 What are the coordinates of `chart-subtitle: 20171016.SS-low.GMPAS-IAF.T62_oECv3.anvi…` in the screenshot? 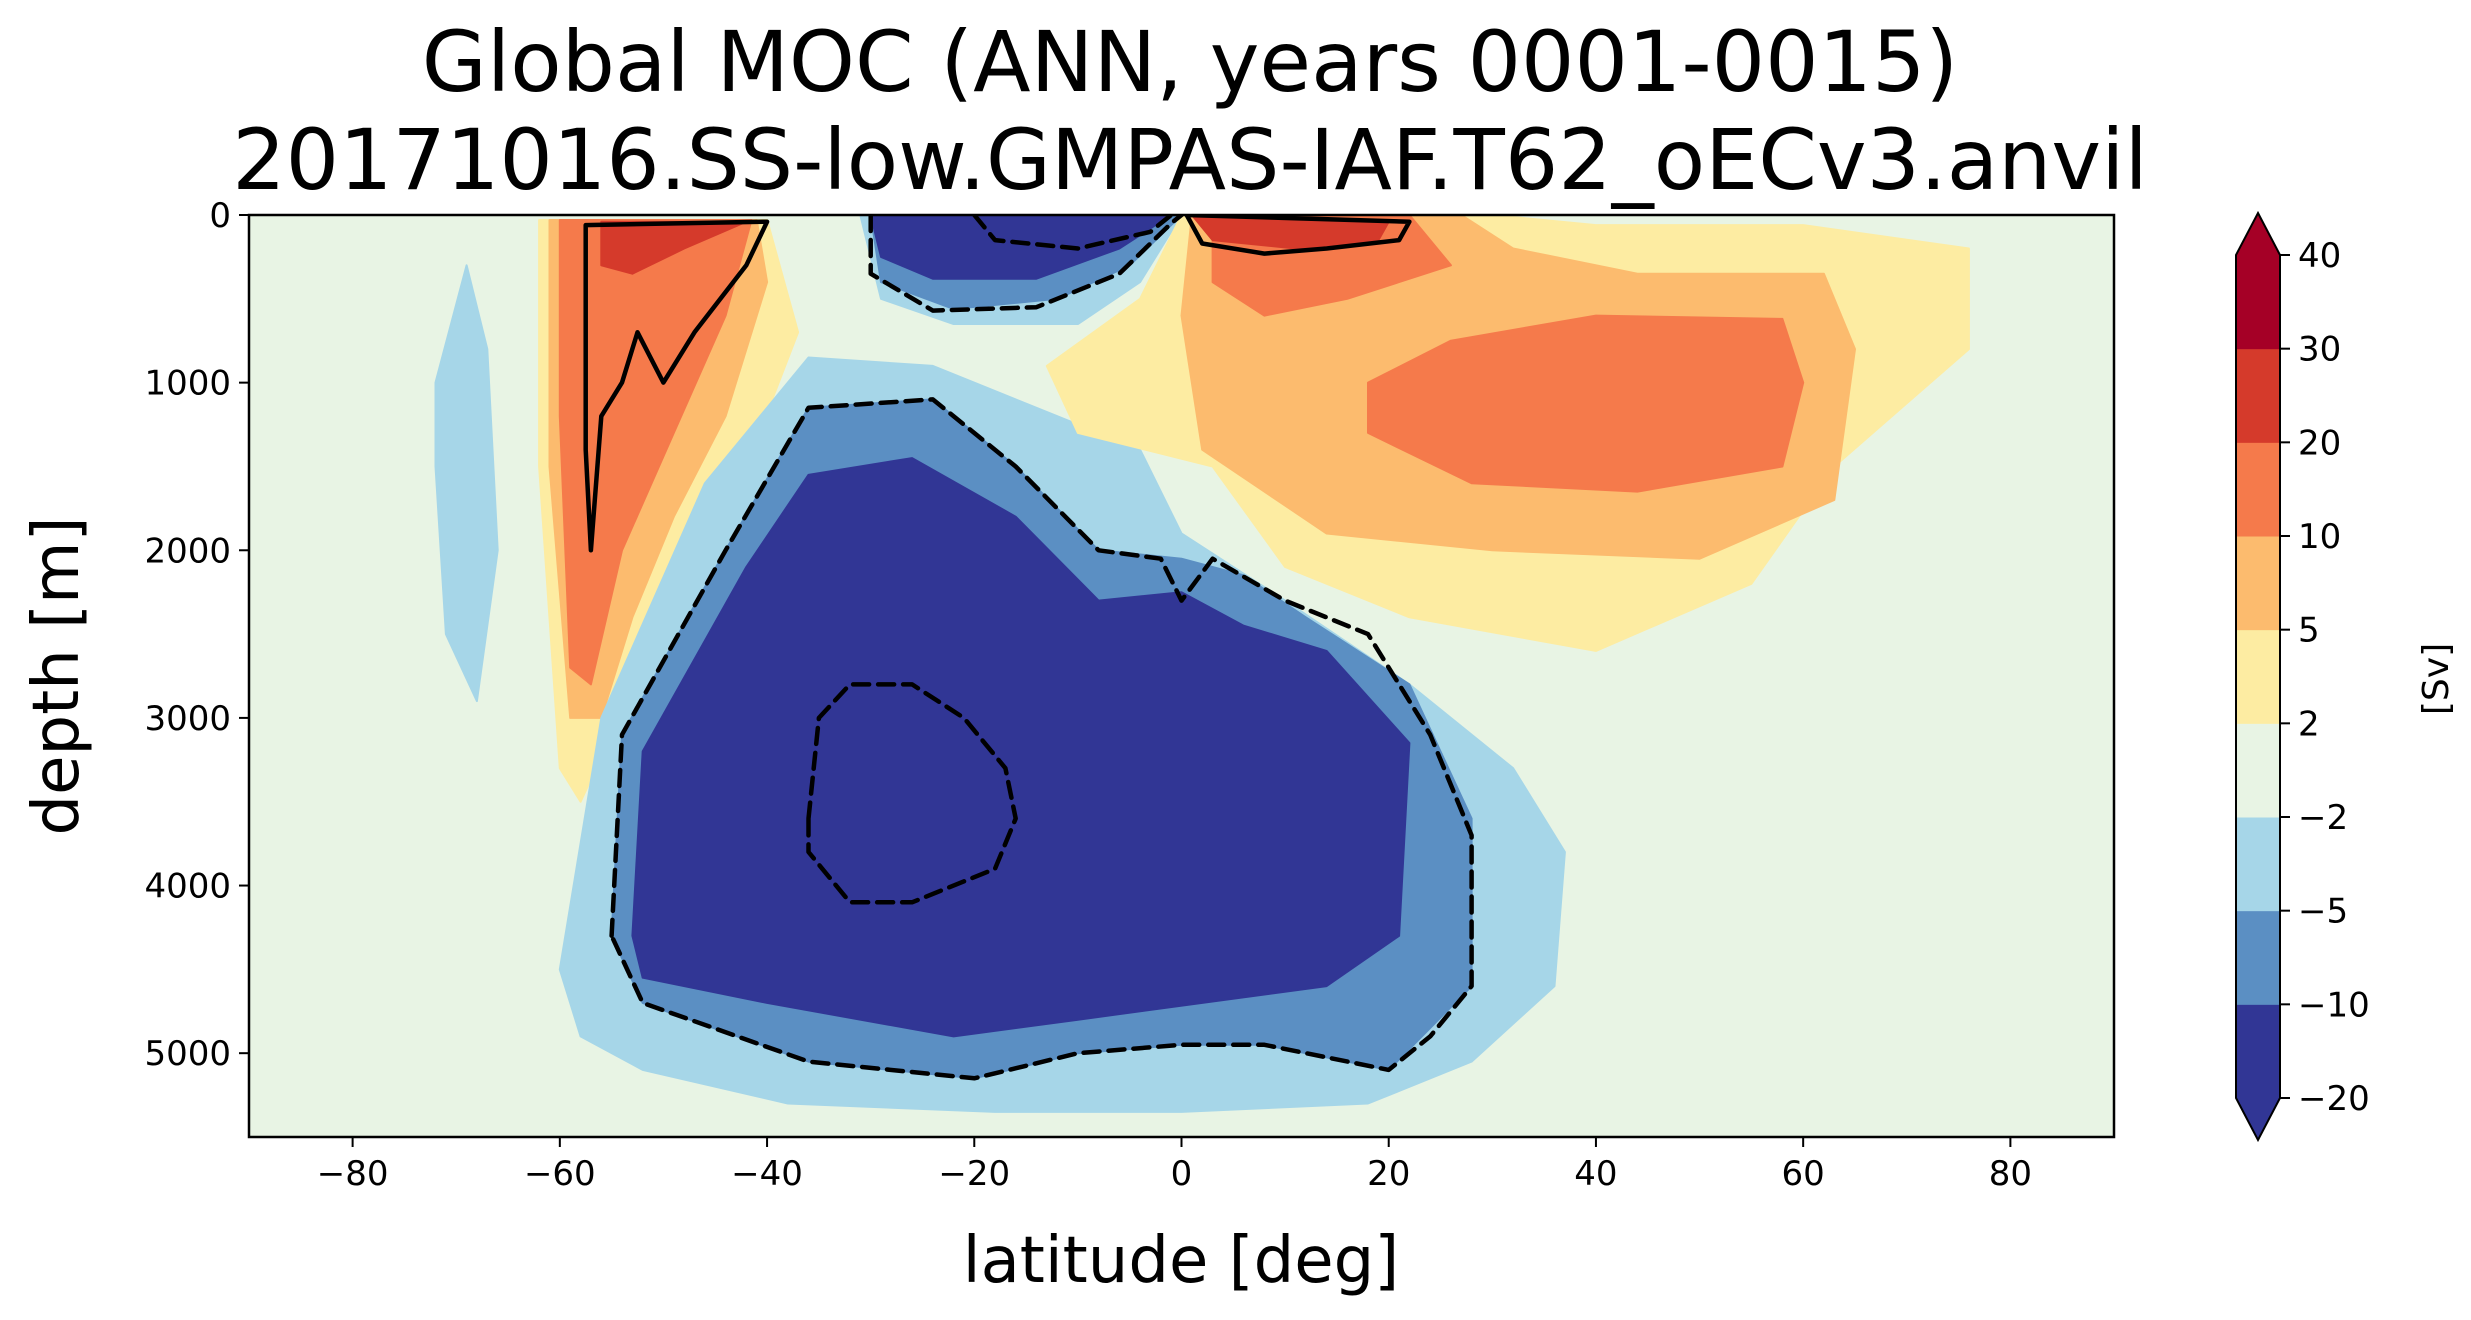 It's located at (1190, 160).